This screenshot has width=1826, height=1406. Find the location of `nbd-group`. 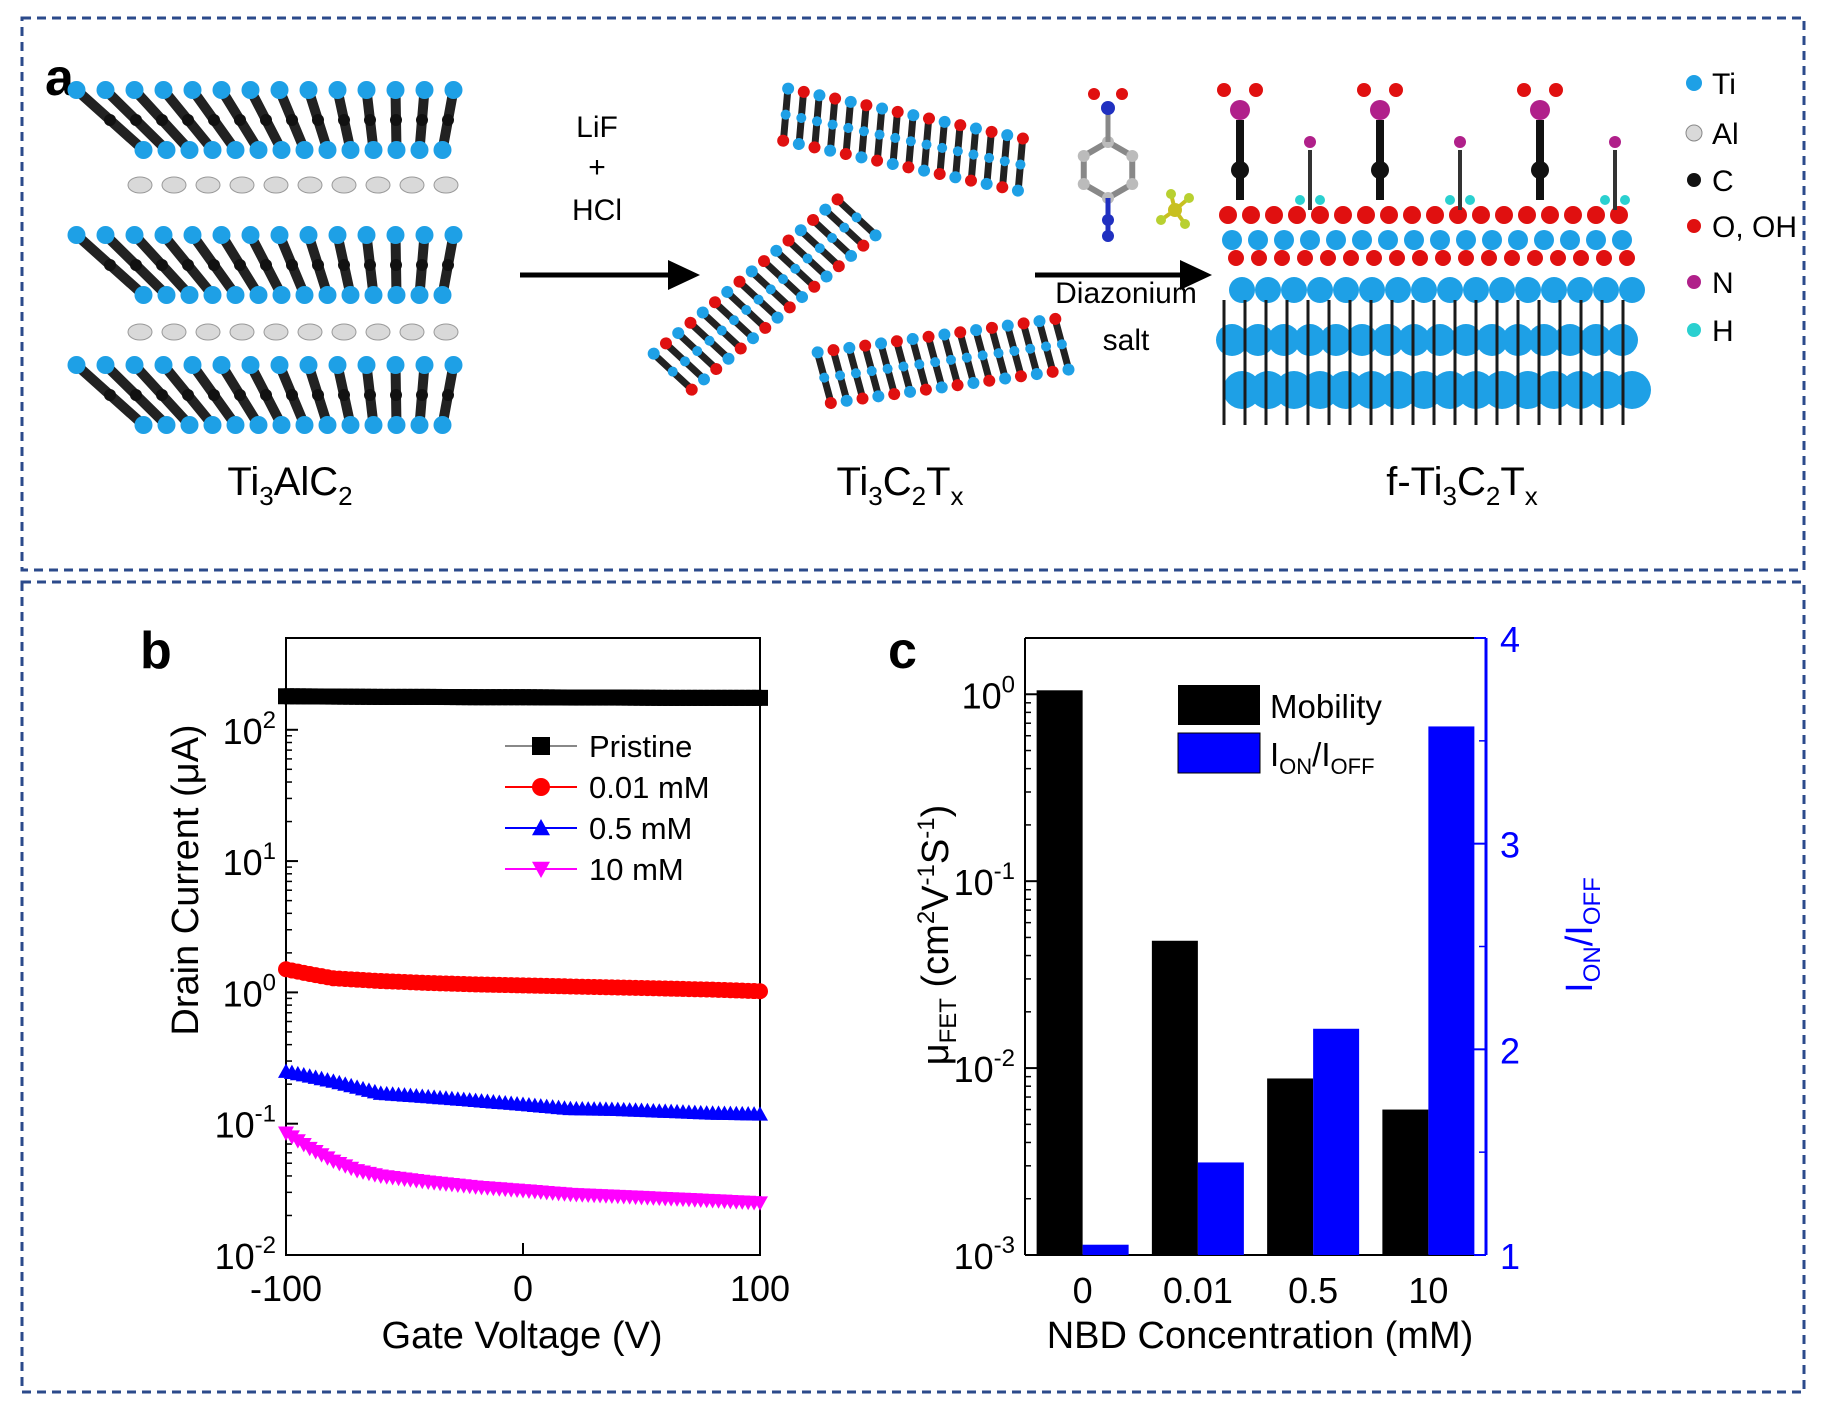

nbd-group is located at coordinates (1380, 141).